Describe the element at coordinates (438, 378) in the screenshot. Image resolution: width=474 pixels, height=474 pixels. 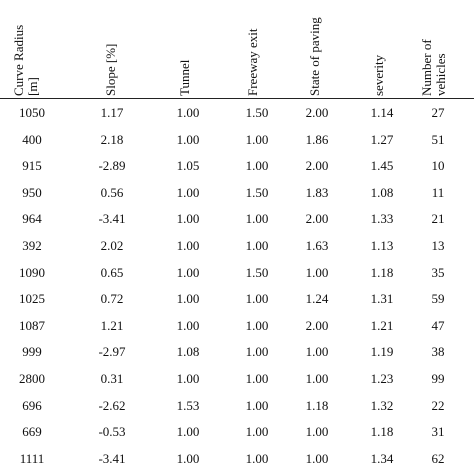
I see `table-cell-number-of-vehicles: 99` at that location.